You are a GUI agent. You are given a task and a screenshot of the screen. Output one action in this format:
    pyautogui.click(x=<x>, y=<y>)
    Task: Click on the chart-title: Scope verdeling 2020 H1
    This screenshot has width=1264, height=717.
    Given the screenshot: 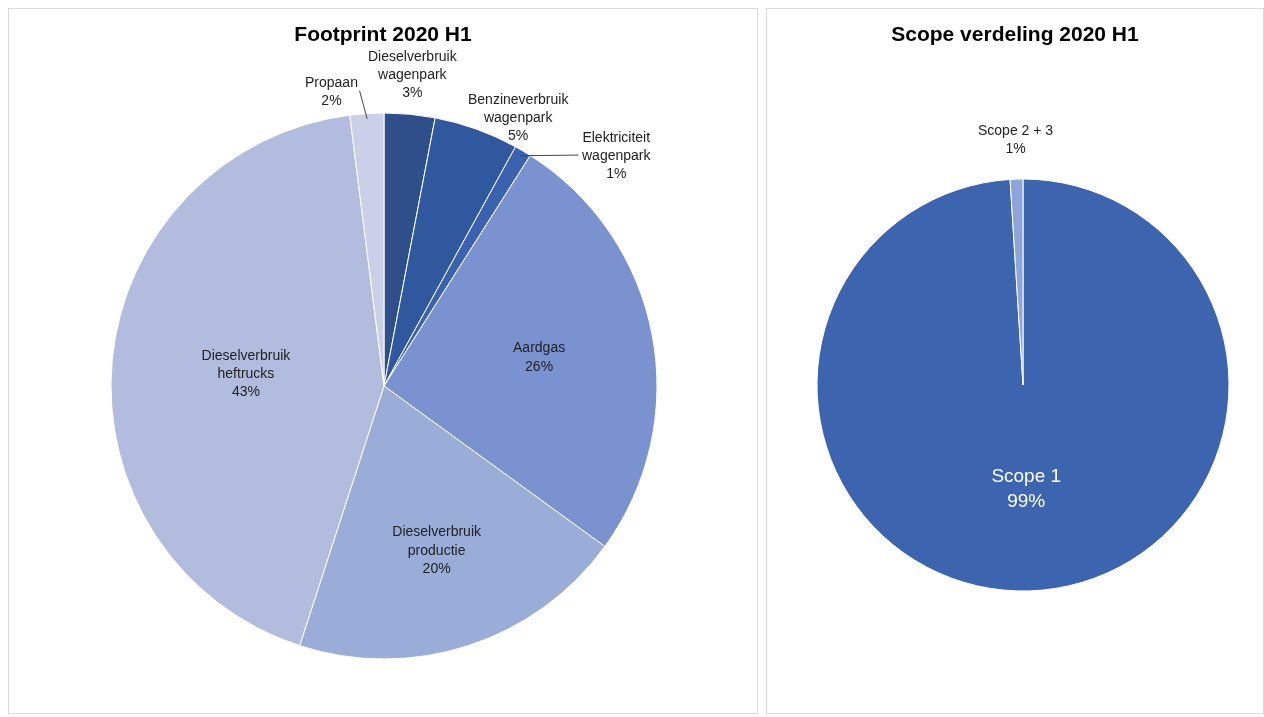 What is the action you would take?
    pyautogui.click(x=1015, y=34)
    